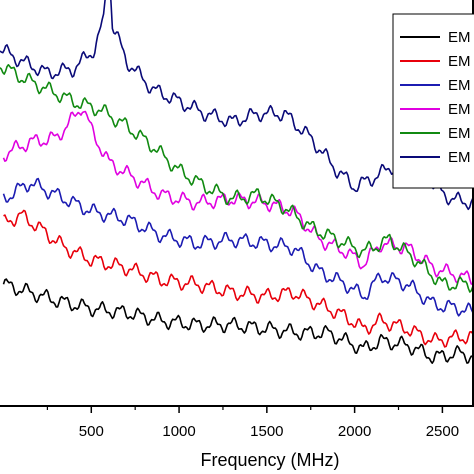 This screenshot has height=474, width=474. I want to click on x-axis-ticks: 500 1000 1500 2000 2500, so click(252, 423).